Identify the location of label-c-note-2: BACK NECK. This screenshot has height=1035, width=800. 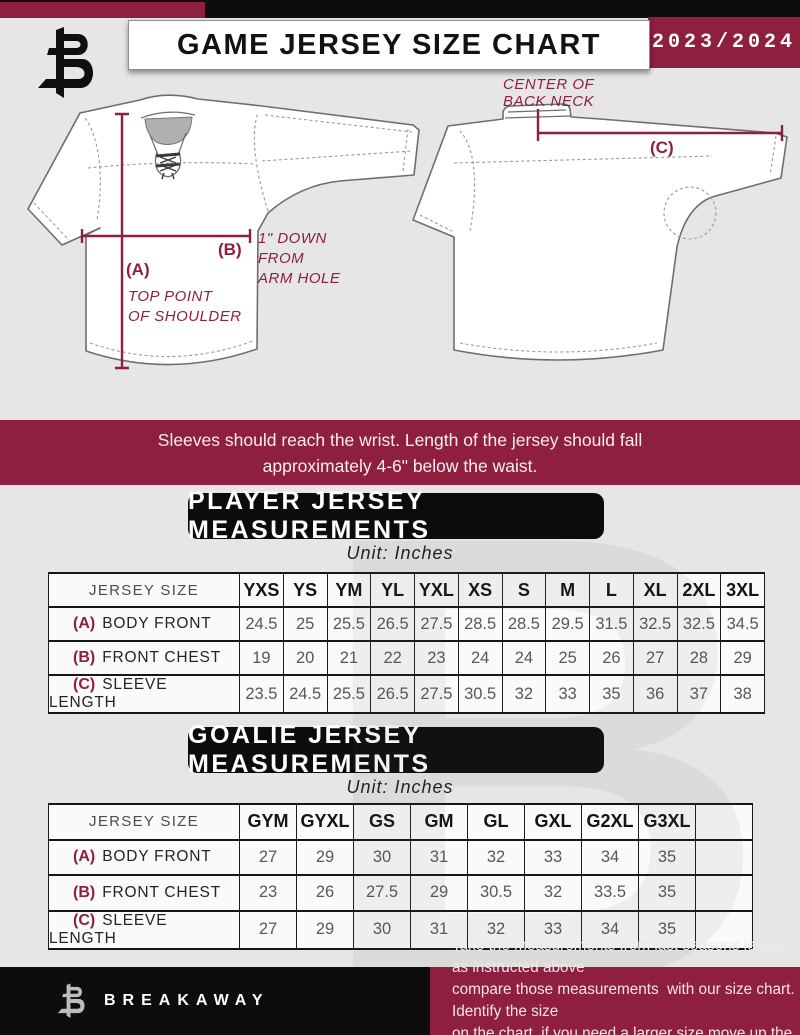
(549, 101).